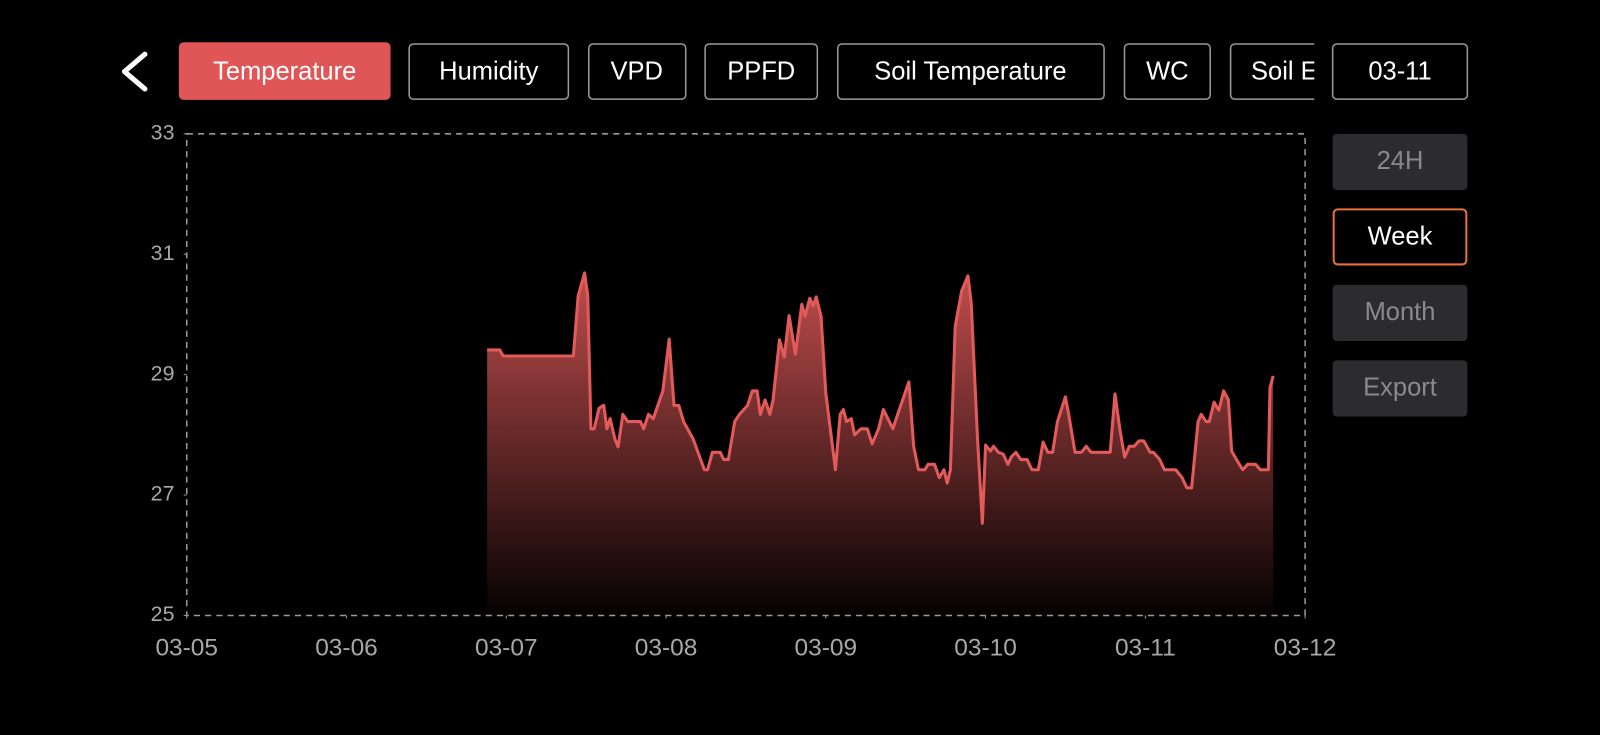 The height and width of the screenshot is (735, 1600). I want to click on tab: Soil Temperature, so click(970, 71).